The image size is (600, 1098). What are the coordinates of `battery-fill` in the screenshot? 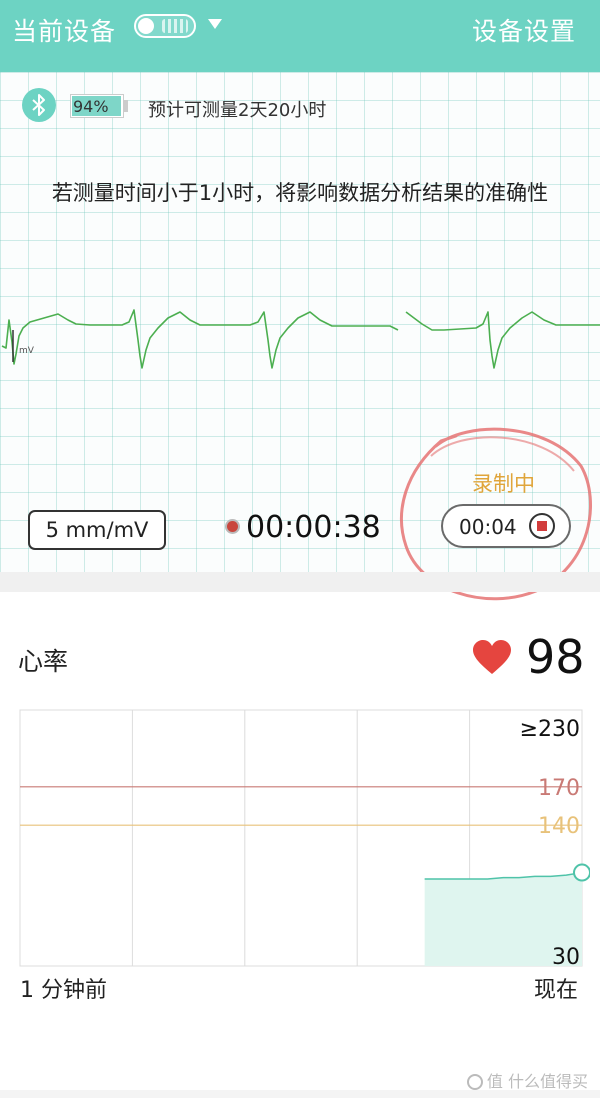 It's located at (96, 106).